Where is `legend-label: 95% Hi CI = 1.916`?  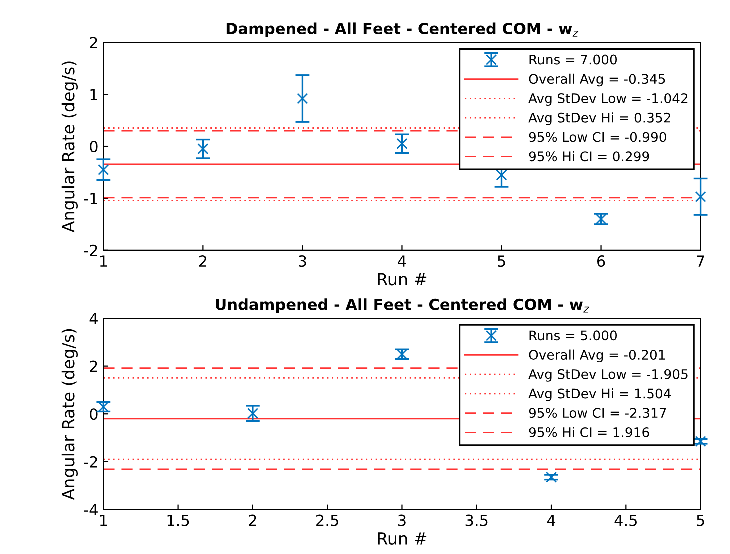
legend-label: 95% Hi CI = 1.916 is located at coordinates (589, 432).